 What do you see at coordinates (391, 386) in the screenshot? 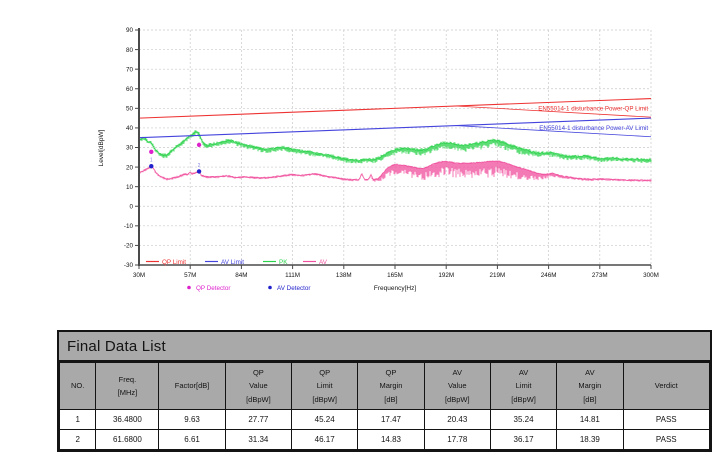
I see `col-header-qp-margin-db-: QP Margin [dB]` at bounding box center [391, 386].